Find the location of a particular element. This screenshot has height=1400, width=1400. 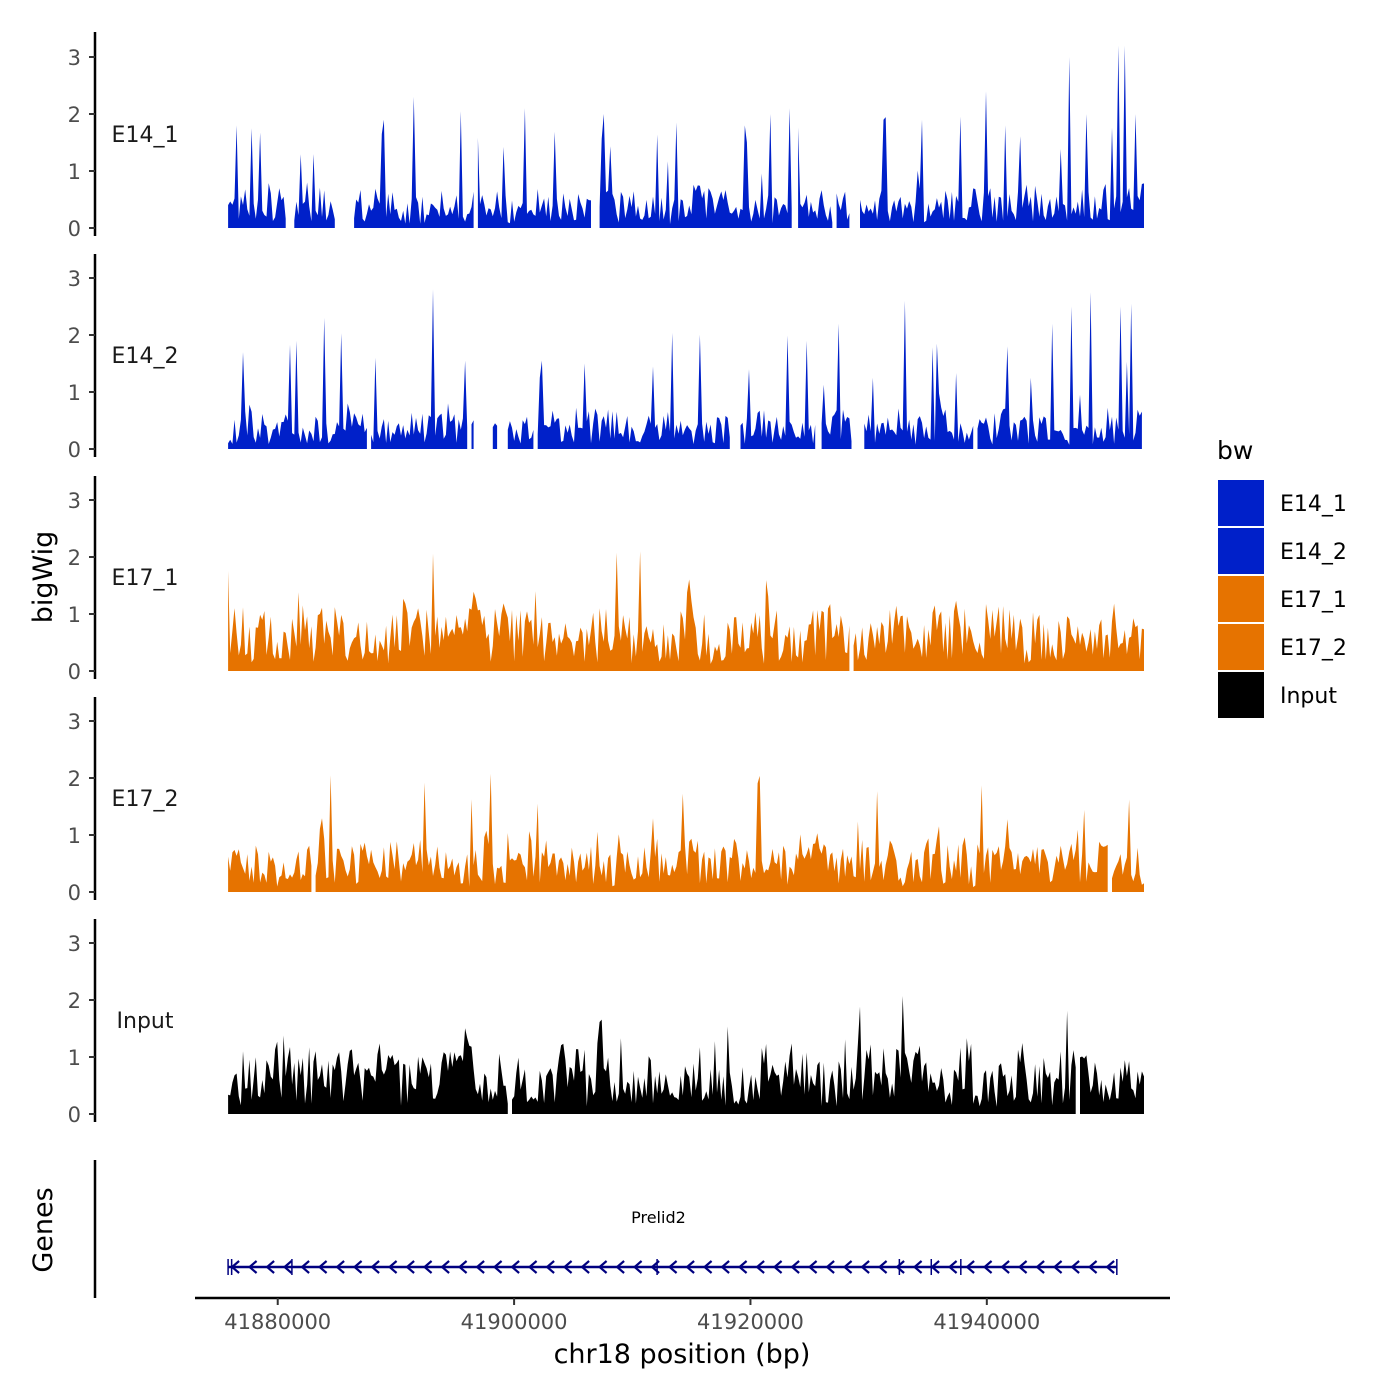

legend-swatch-Input is located at coordinates (1241, 695).